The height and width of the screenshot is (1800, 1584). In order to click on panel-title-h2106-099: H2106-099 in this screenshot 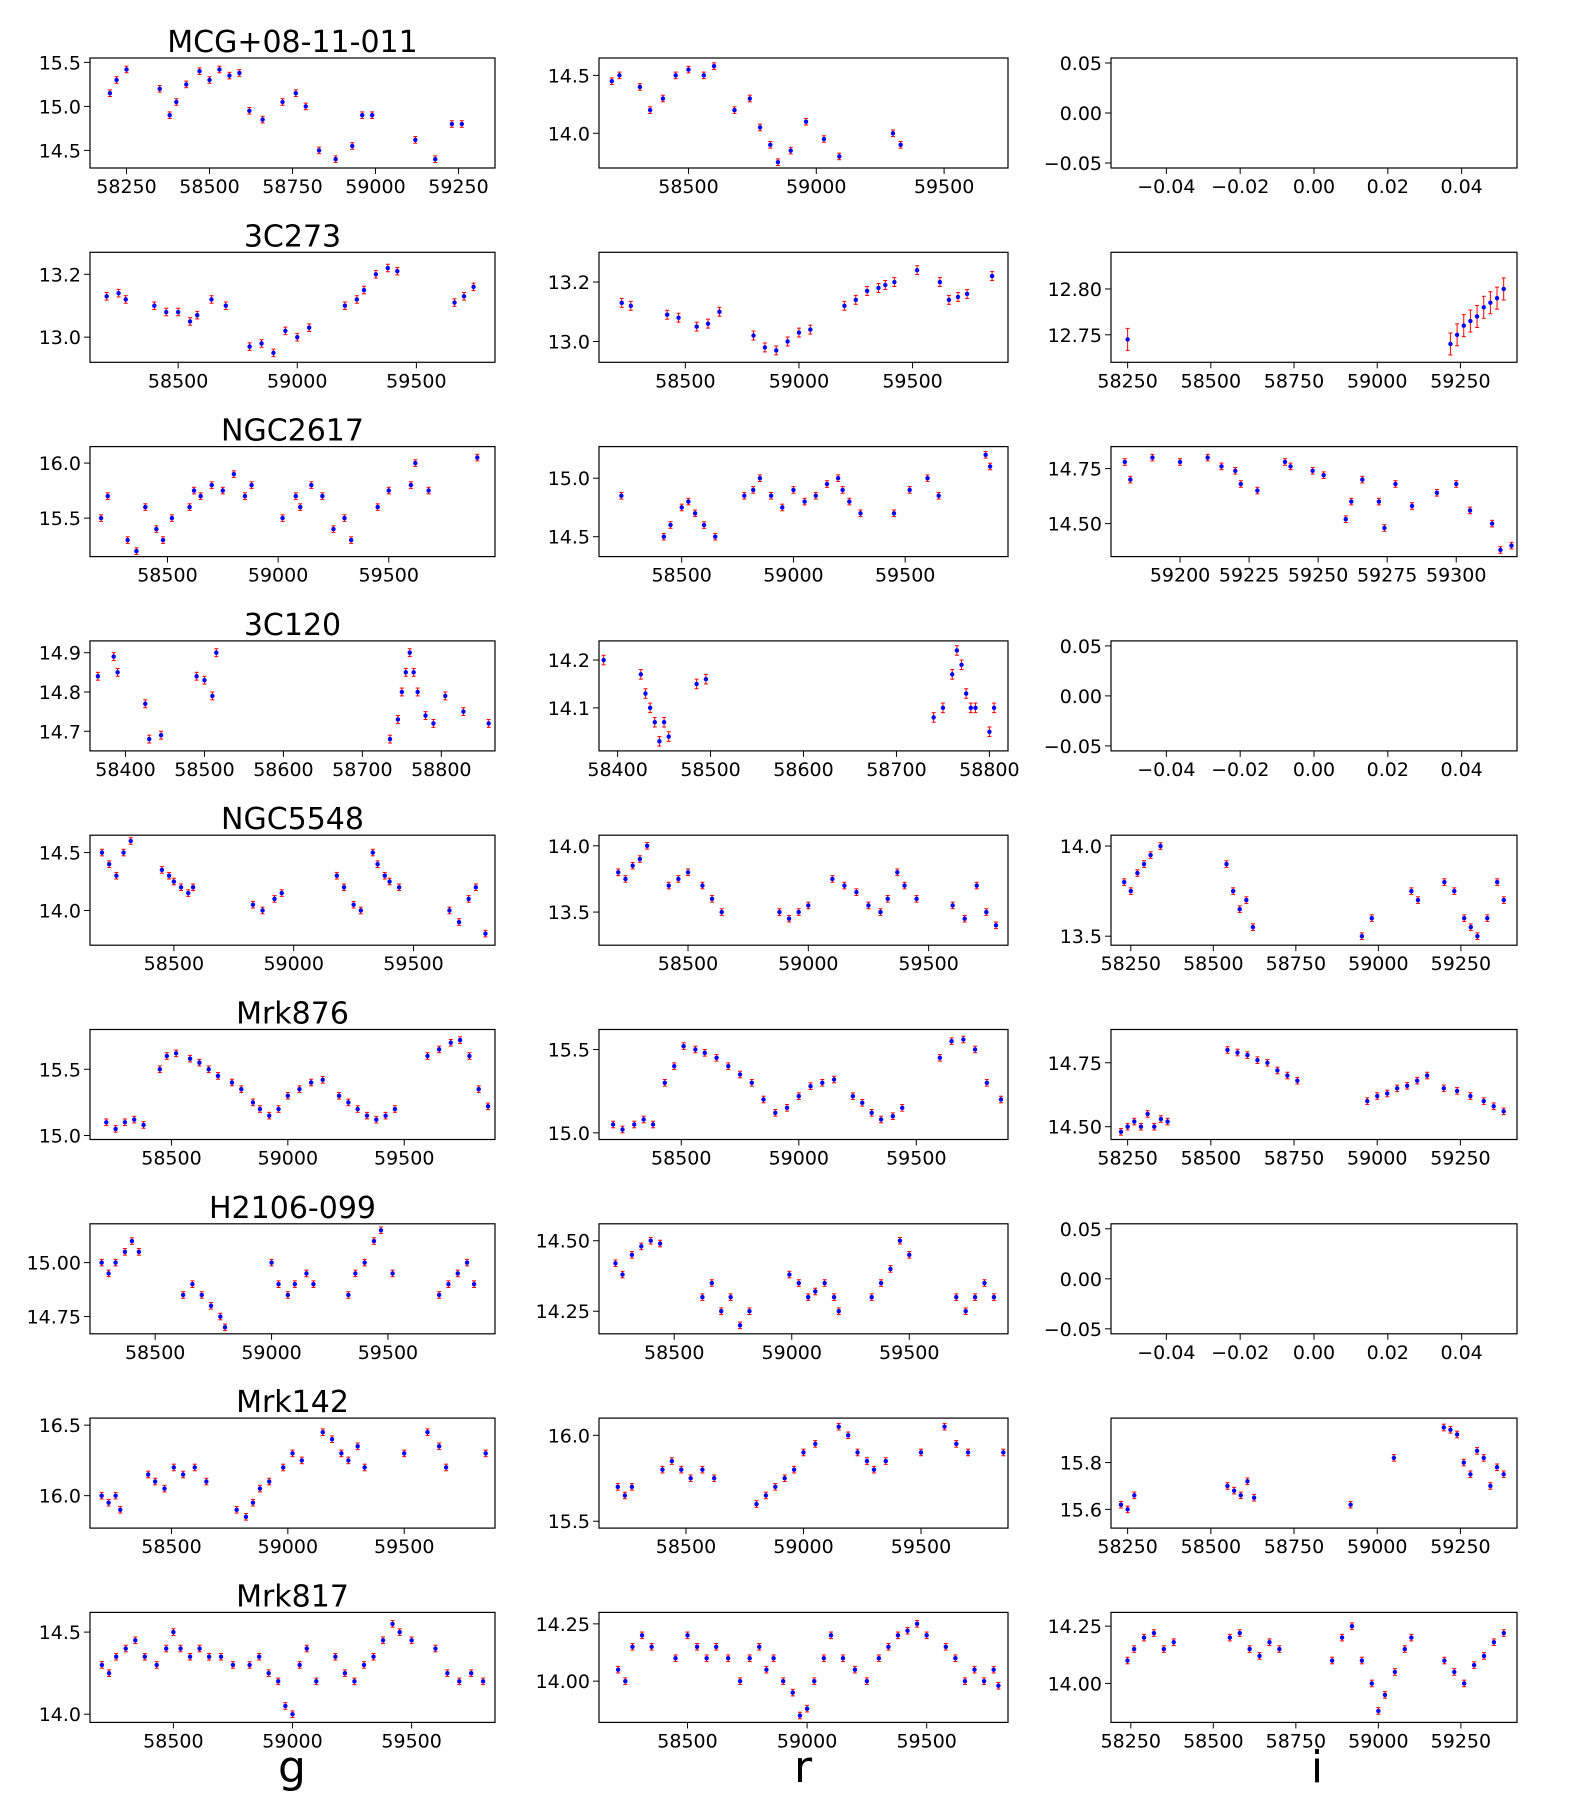, I will do `click(292, 1208)`.